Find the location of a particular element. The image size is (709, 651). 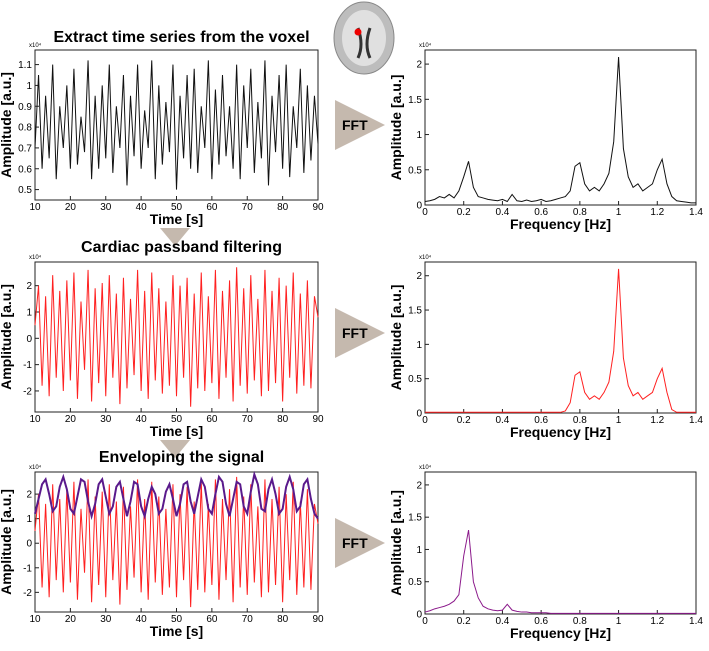

y-tick-label: 0.6 is located at coordinates (25, 169).